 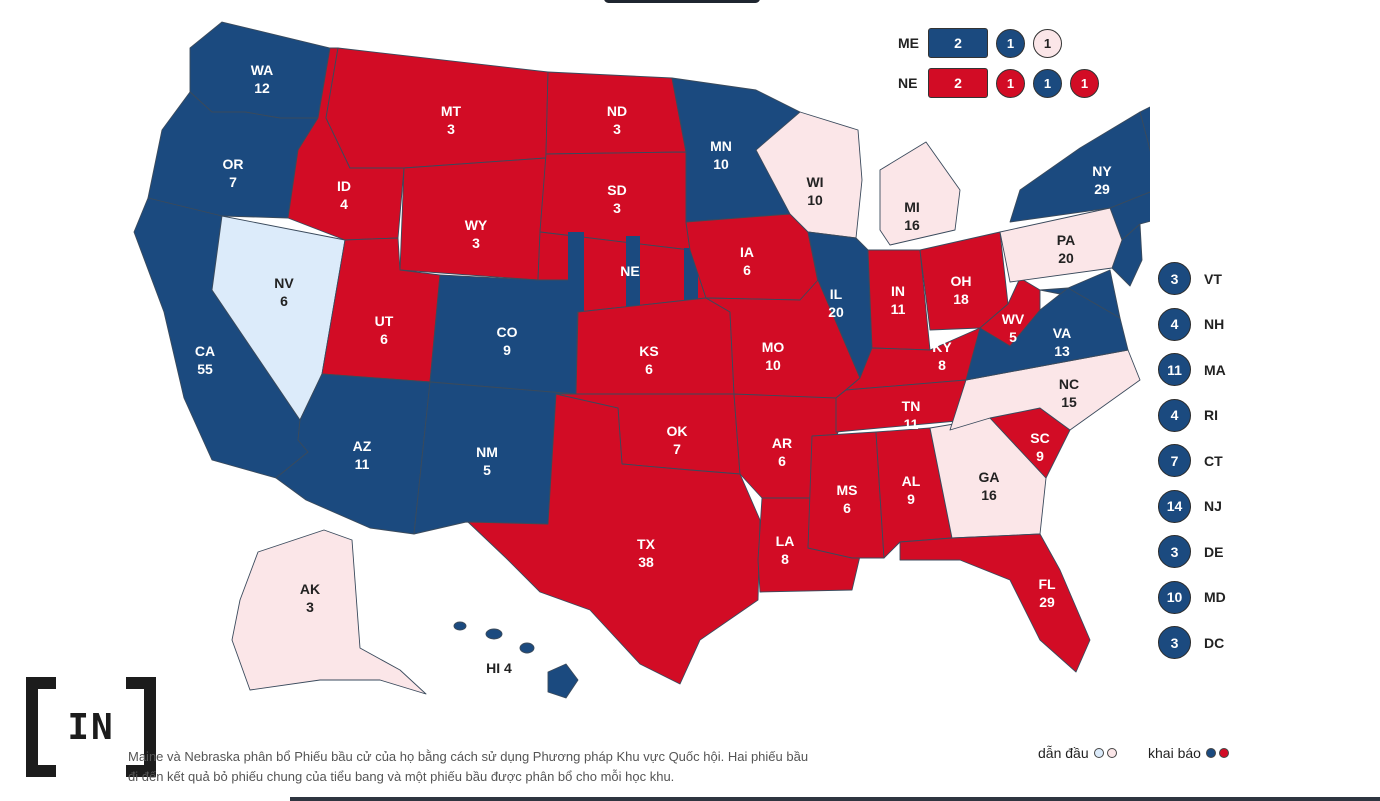 What do you see at coordinates (476, 243) in the screenshot?
I see `state-votes: 3` at bounding box center [476, 243].